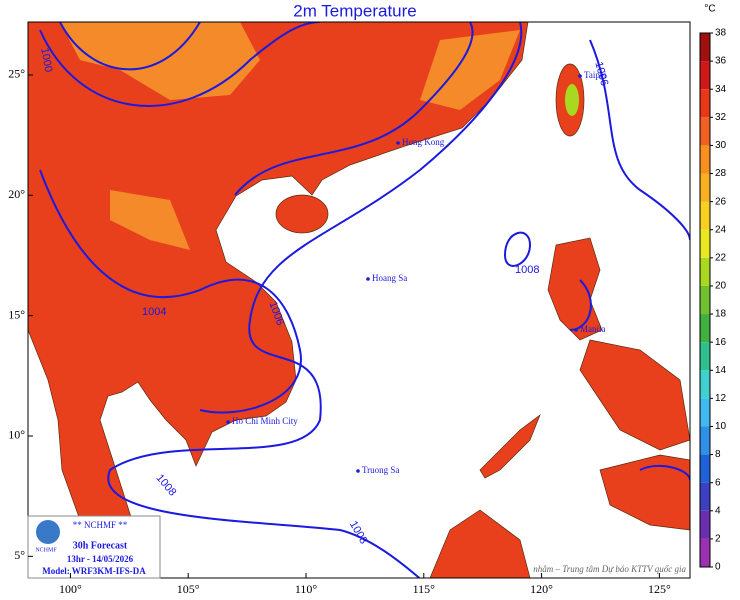 The width and height of the screenshot is (740, 600). I want to click on taiwan-highland, so click(572, 100).